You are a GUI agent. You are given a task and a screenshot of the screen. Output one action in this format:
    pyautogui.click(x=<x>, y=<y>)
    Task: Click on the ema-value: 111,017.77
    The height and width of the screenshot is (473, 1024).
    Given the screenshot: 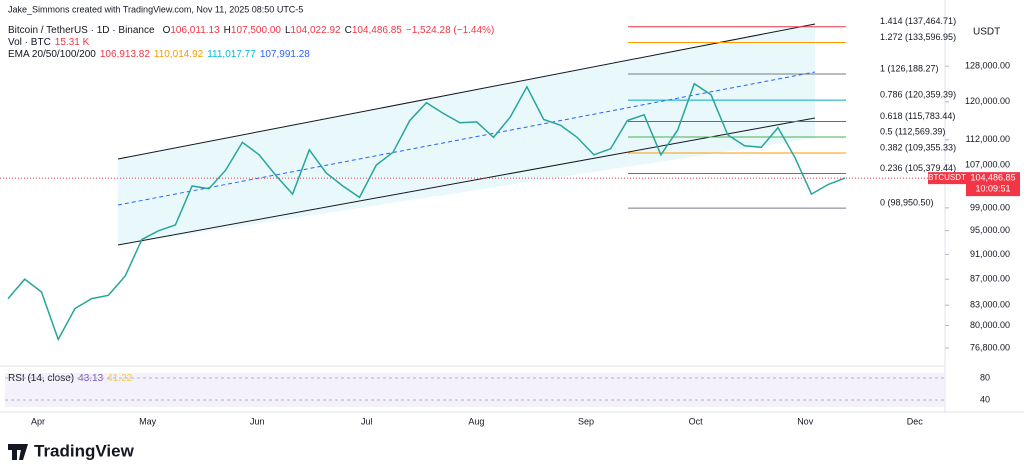 What is the action you would take?
    pyautogui.click(x=231, y=54)
    